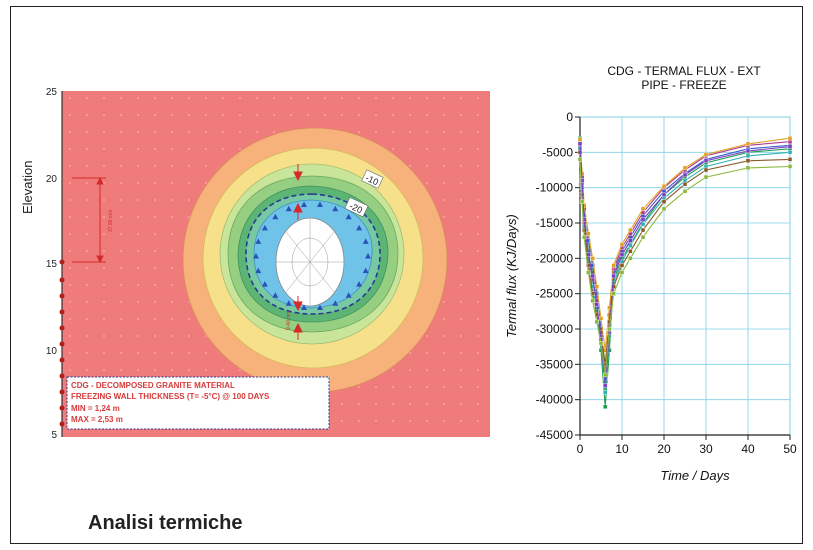 This screenshot has width=813, height=550. What do you see at coordinates (187, 252) in the screenshot?
I see `dimension-arrows` at bounding box center [187, 252].